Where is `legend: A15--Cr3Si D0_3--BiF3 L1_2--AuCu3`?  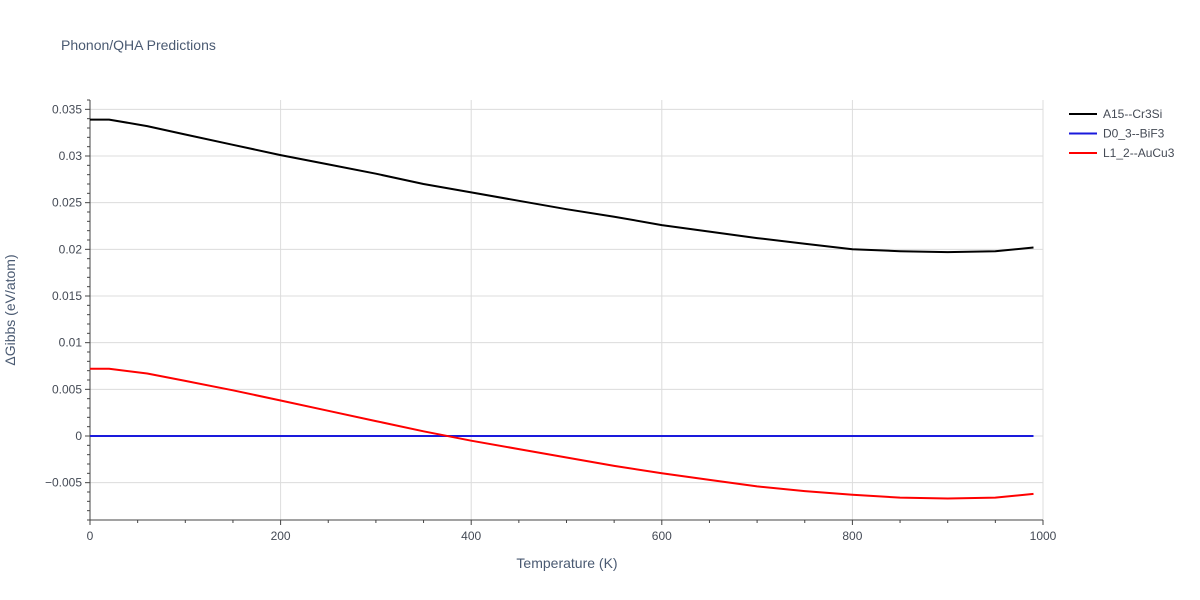 legend: A15--Cr3Si D0_3--BiF3 L1_2--AuCu3 is located at coordinates (1122, 133).